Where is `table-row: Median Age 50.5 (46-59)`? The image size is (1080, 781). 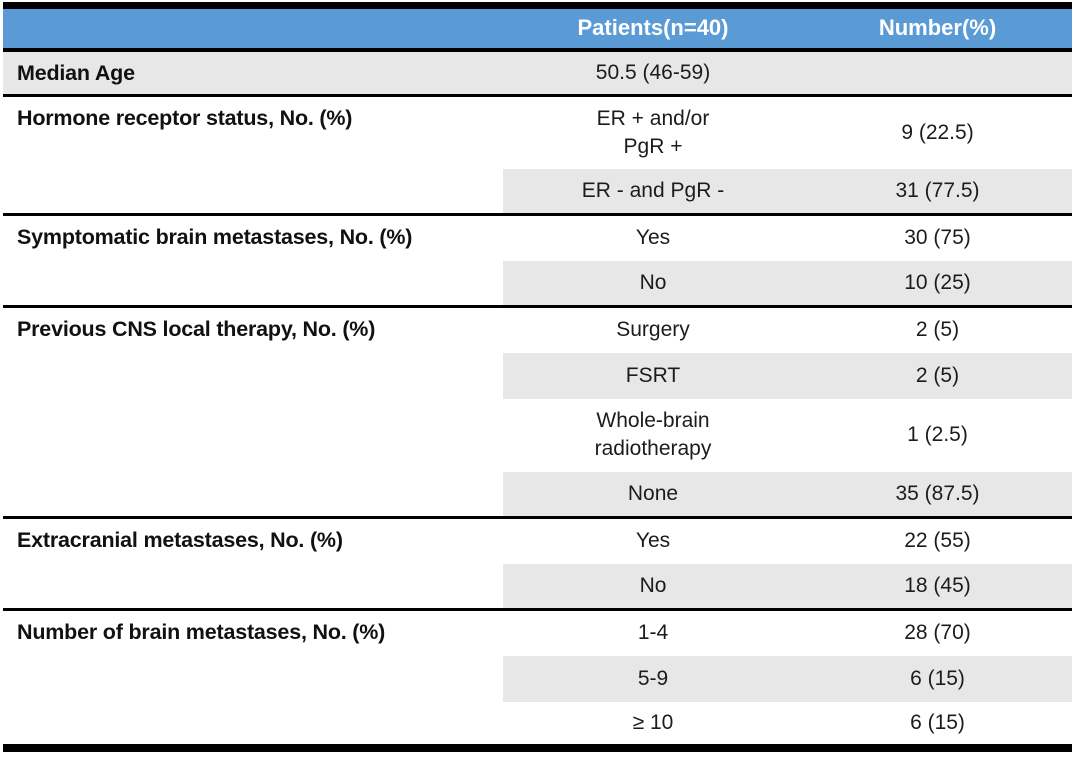 table-row: Median Age 50.5 (46-59) is located at coordinates (537, 72).